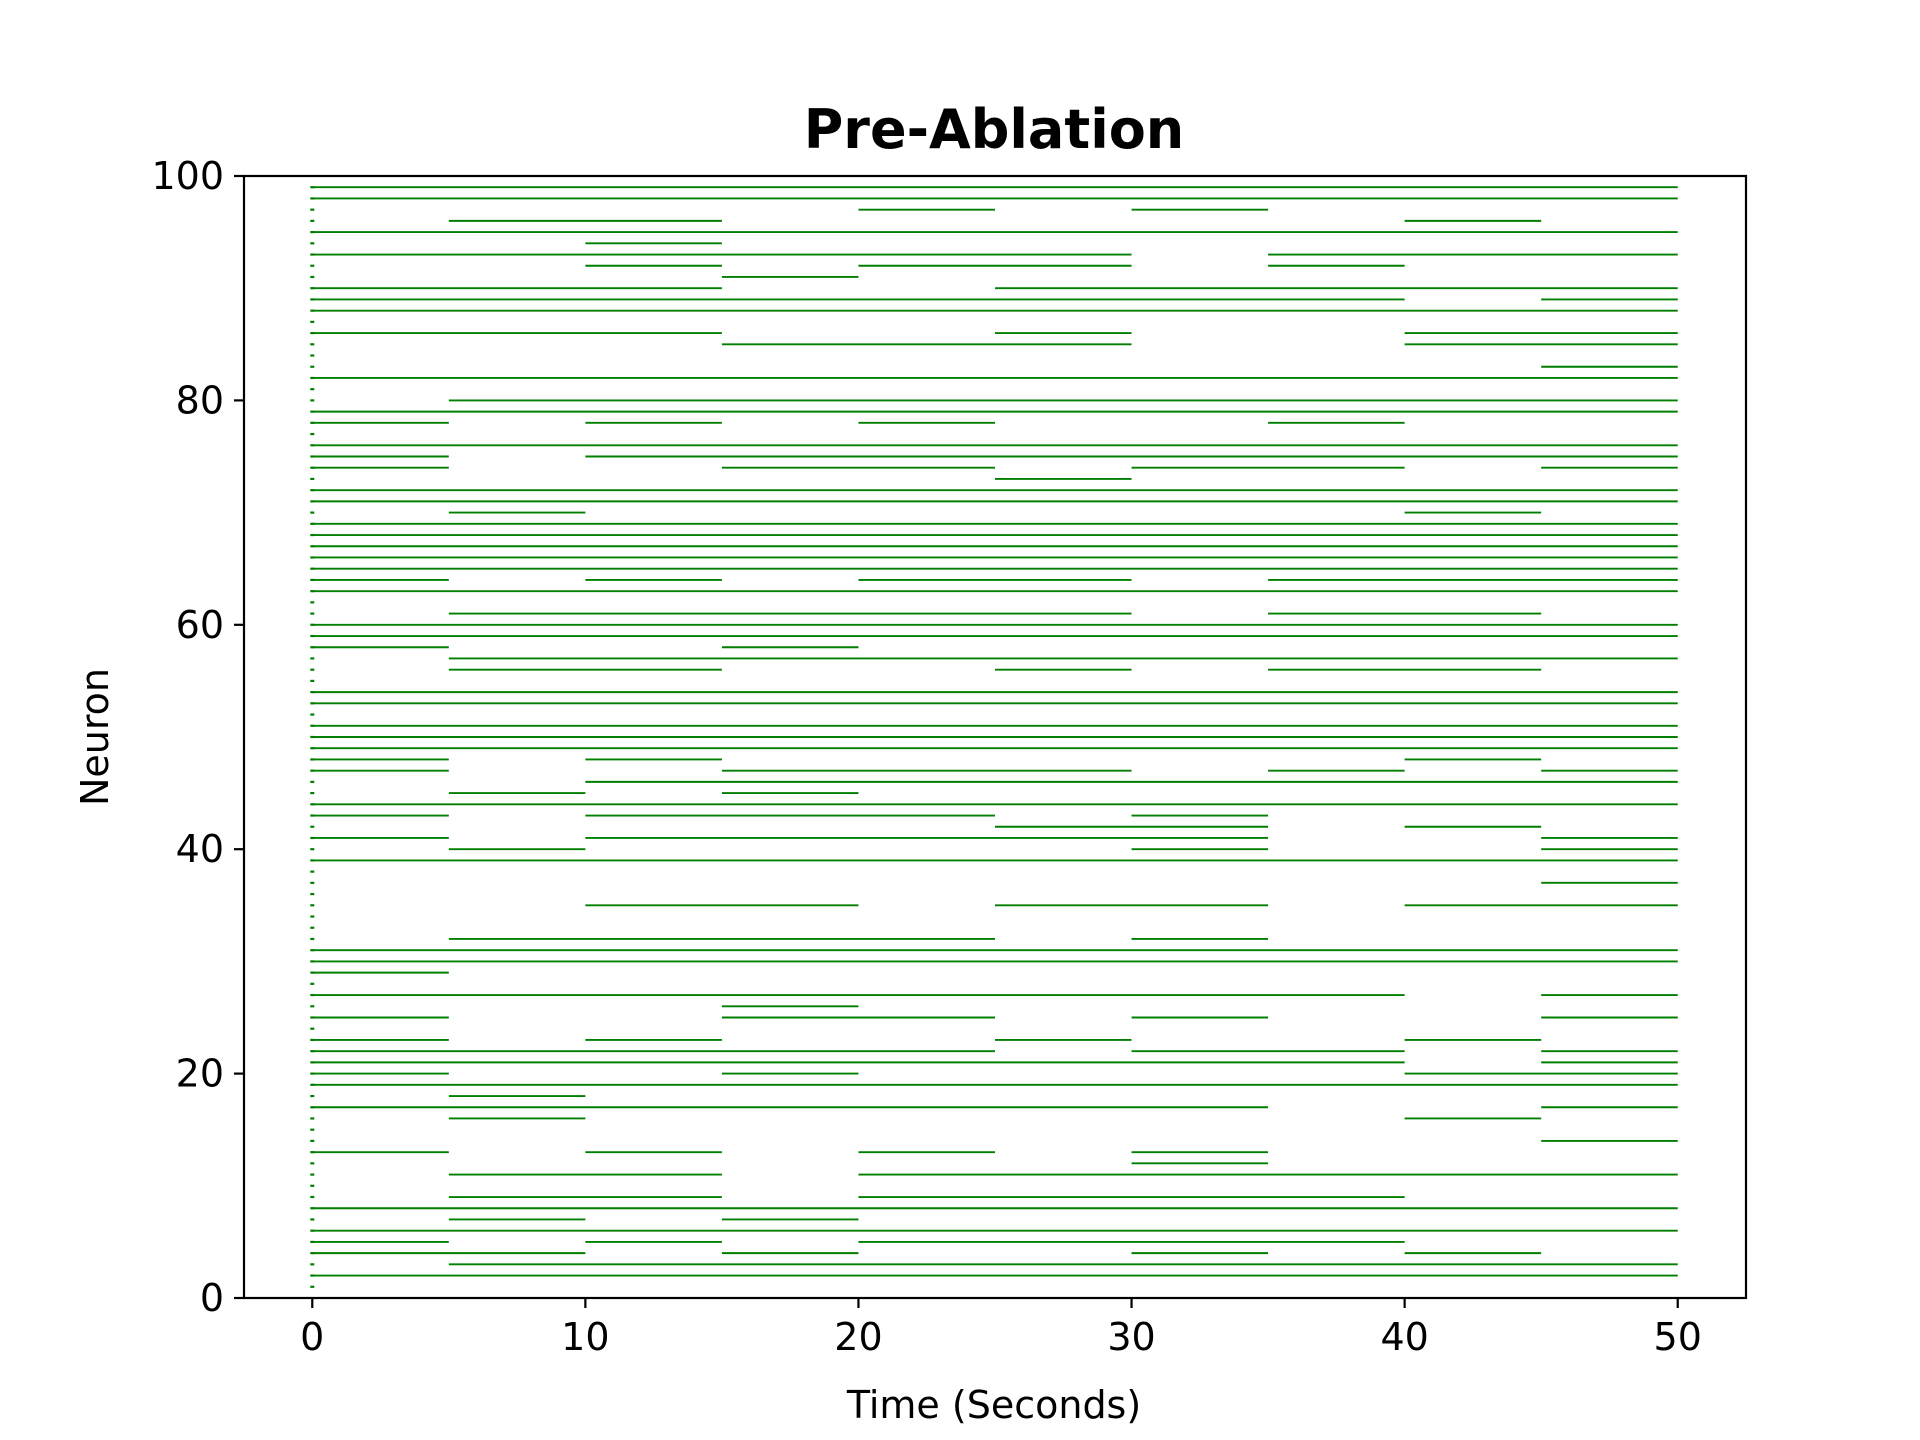 The width and height of the screenshot is (1920, 1440). I want to click on y-tick-label: 40, so click(200, 849).